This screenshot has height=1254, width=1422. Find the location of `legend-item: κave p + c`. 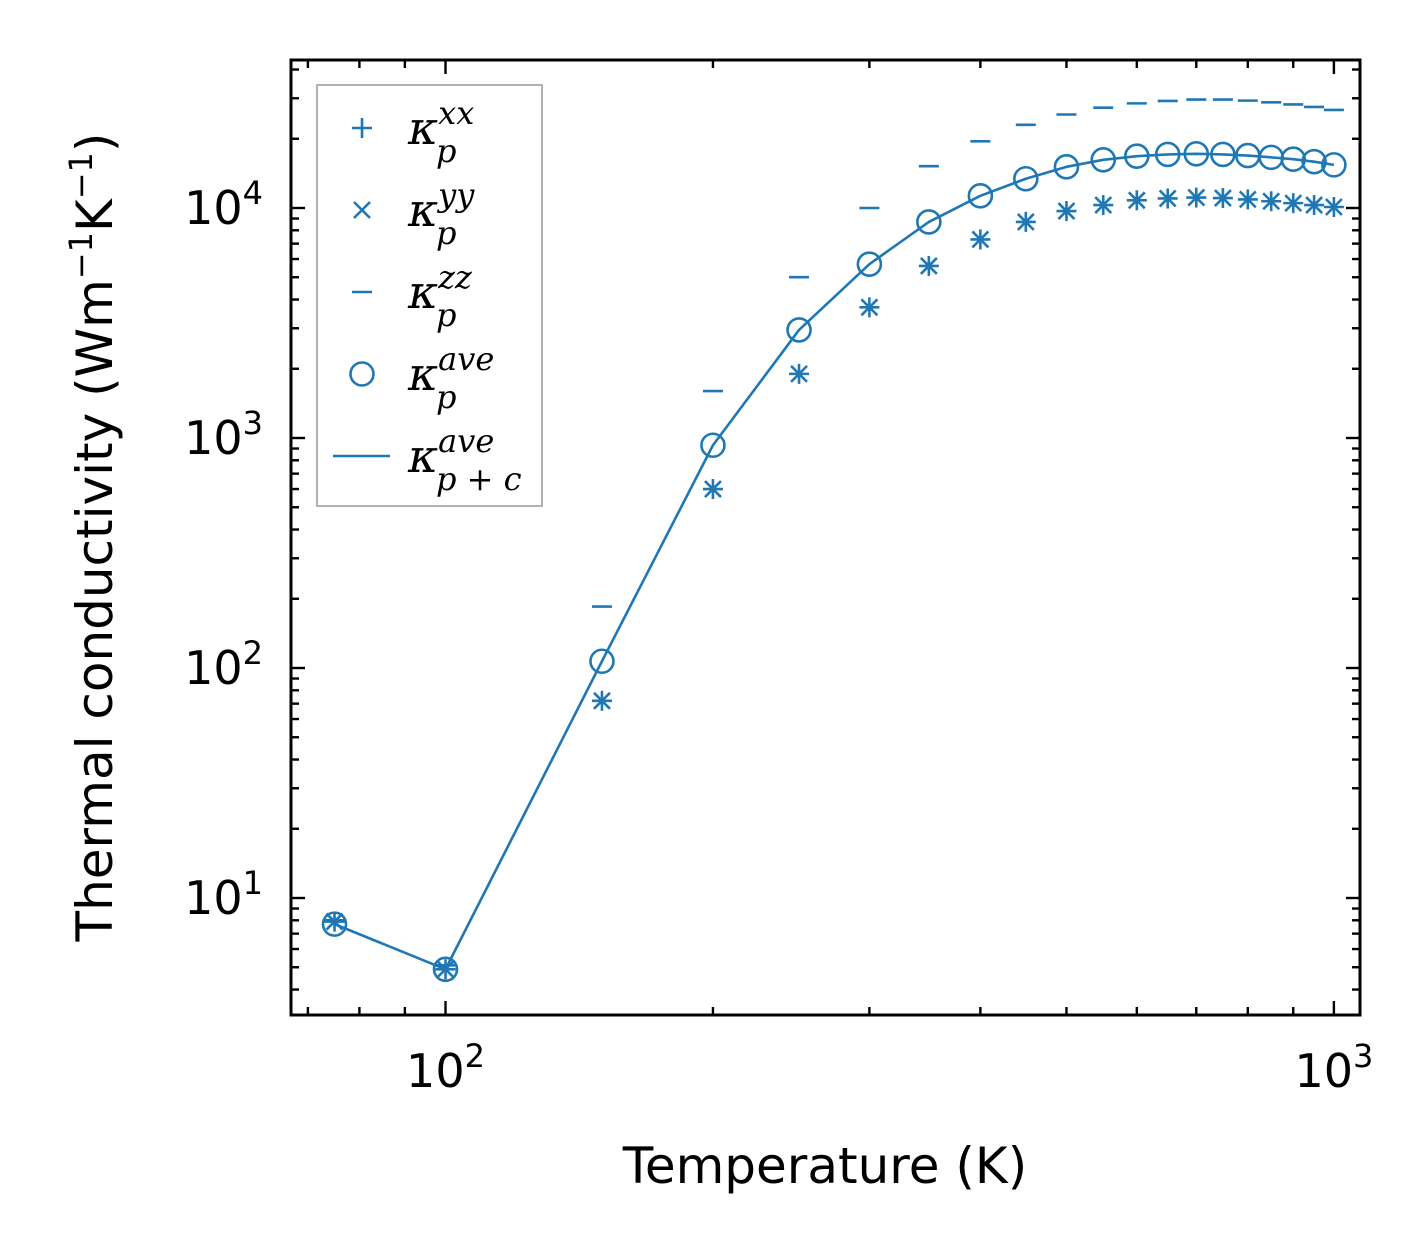

legend-item: κave p + c is located at coordinates (427, 460).